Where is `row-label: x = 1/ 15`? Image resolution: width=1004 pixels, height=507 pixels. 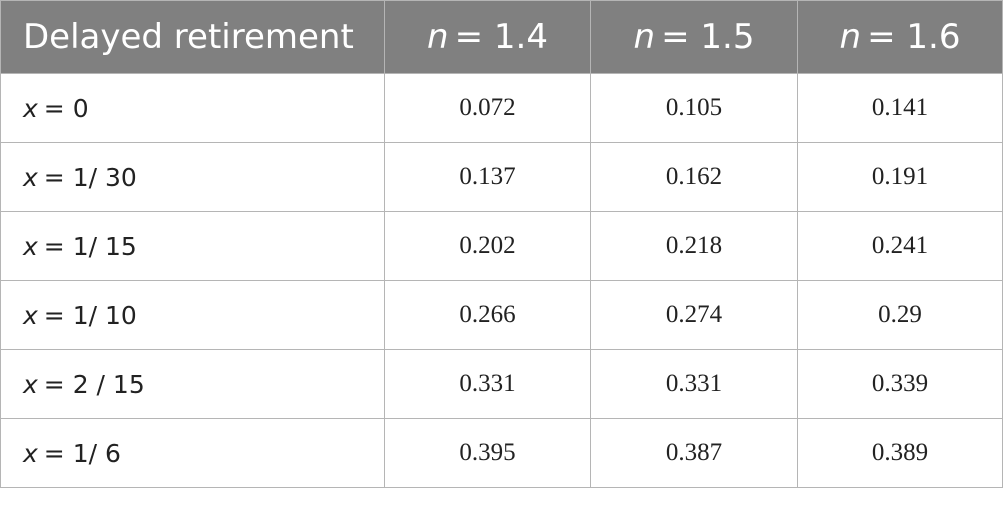
row-label: x = 1/ 15 is located at coordinates (192, 246).